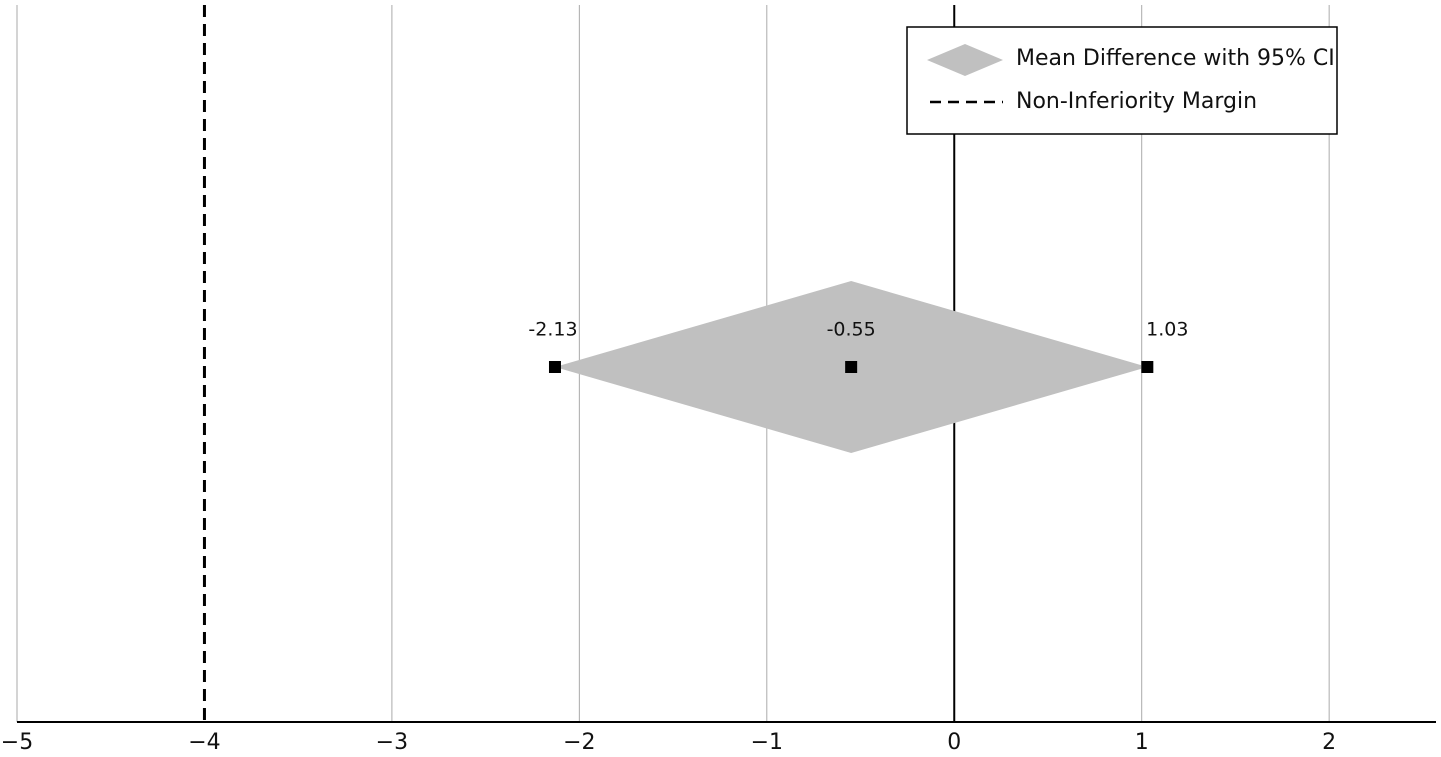 This screenshot has width=1441, height=757. What do you see at coordinates (1175, 58) in the screenshot?
I see `legend-label: Mean Difference with 95% CI` at bounding box center [1175, 58].